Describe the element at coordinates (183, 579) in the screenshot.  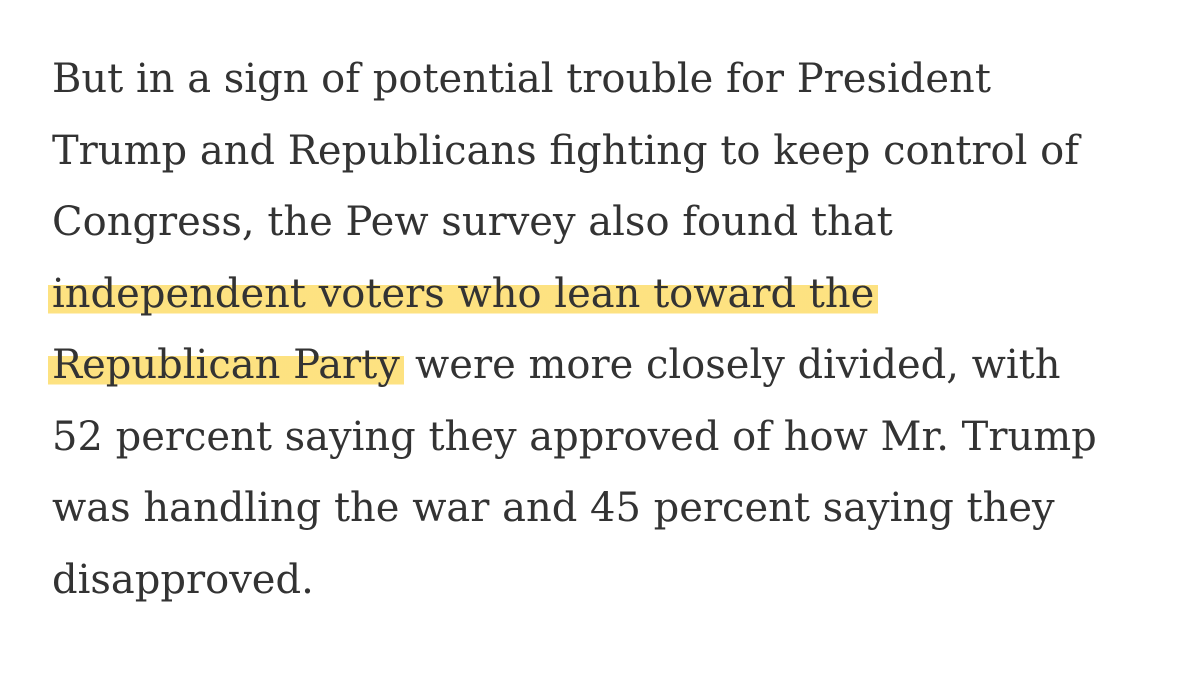
I see `text: disapproved.` at that location.